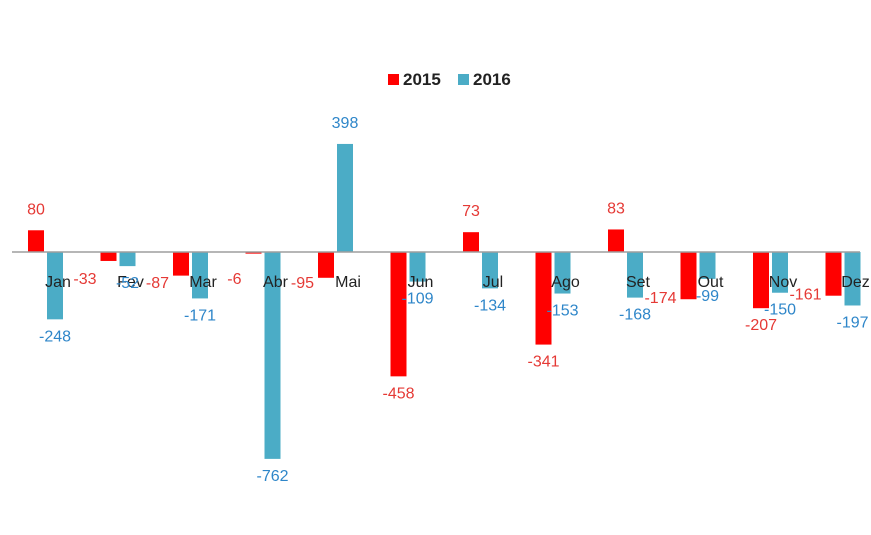 The width and height of the screenshot is (871, 535). What do you see at coordinates (761, 280) in the screenshot?
I see `bar-2015-nov` at bounding box center [761, 280].